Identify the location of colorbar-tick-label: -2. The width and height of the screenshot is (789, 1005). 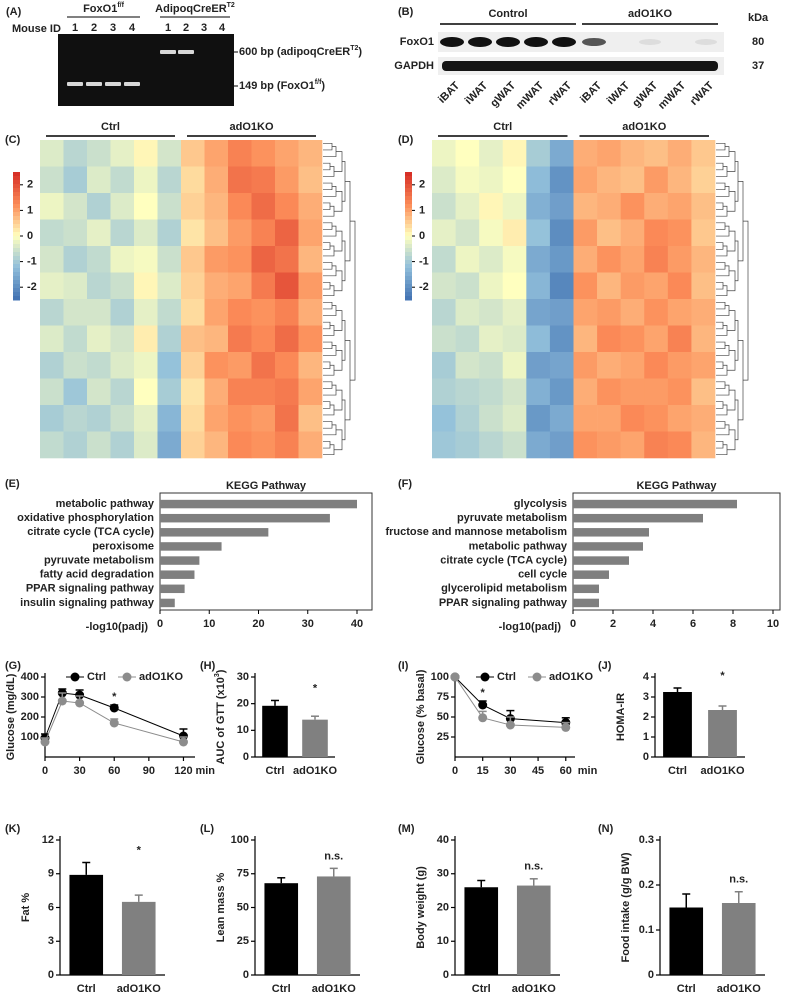
(424, 287).